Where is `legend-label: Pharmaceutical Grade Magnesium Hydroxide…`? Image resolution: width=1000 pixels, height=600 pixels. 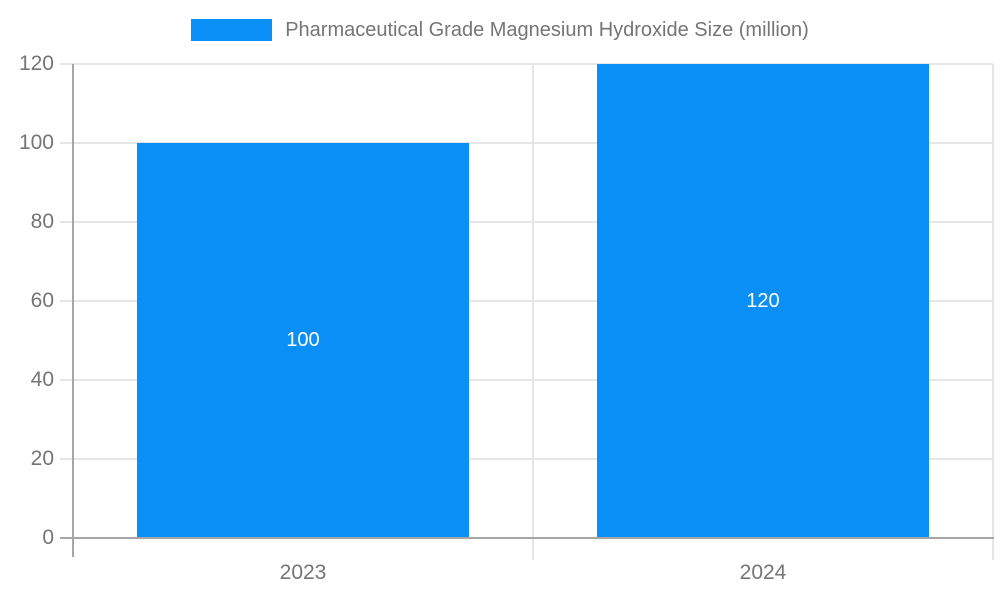
legend-label: Pharmaceutical Grade Magnesium Hydroxide… is located at coordinates (547, 29).